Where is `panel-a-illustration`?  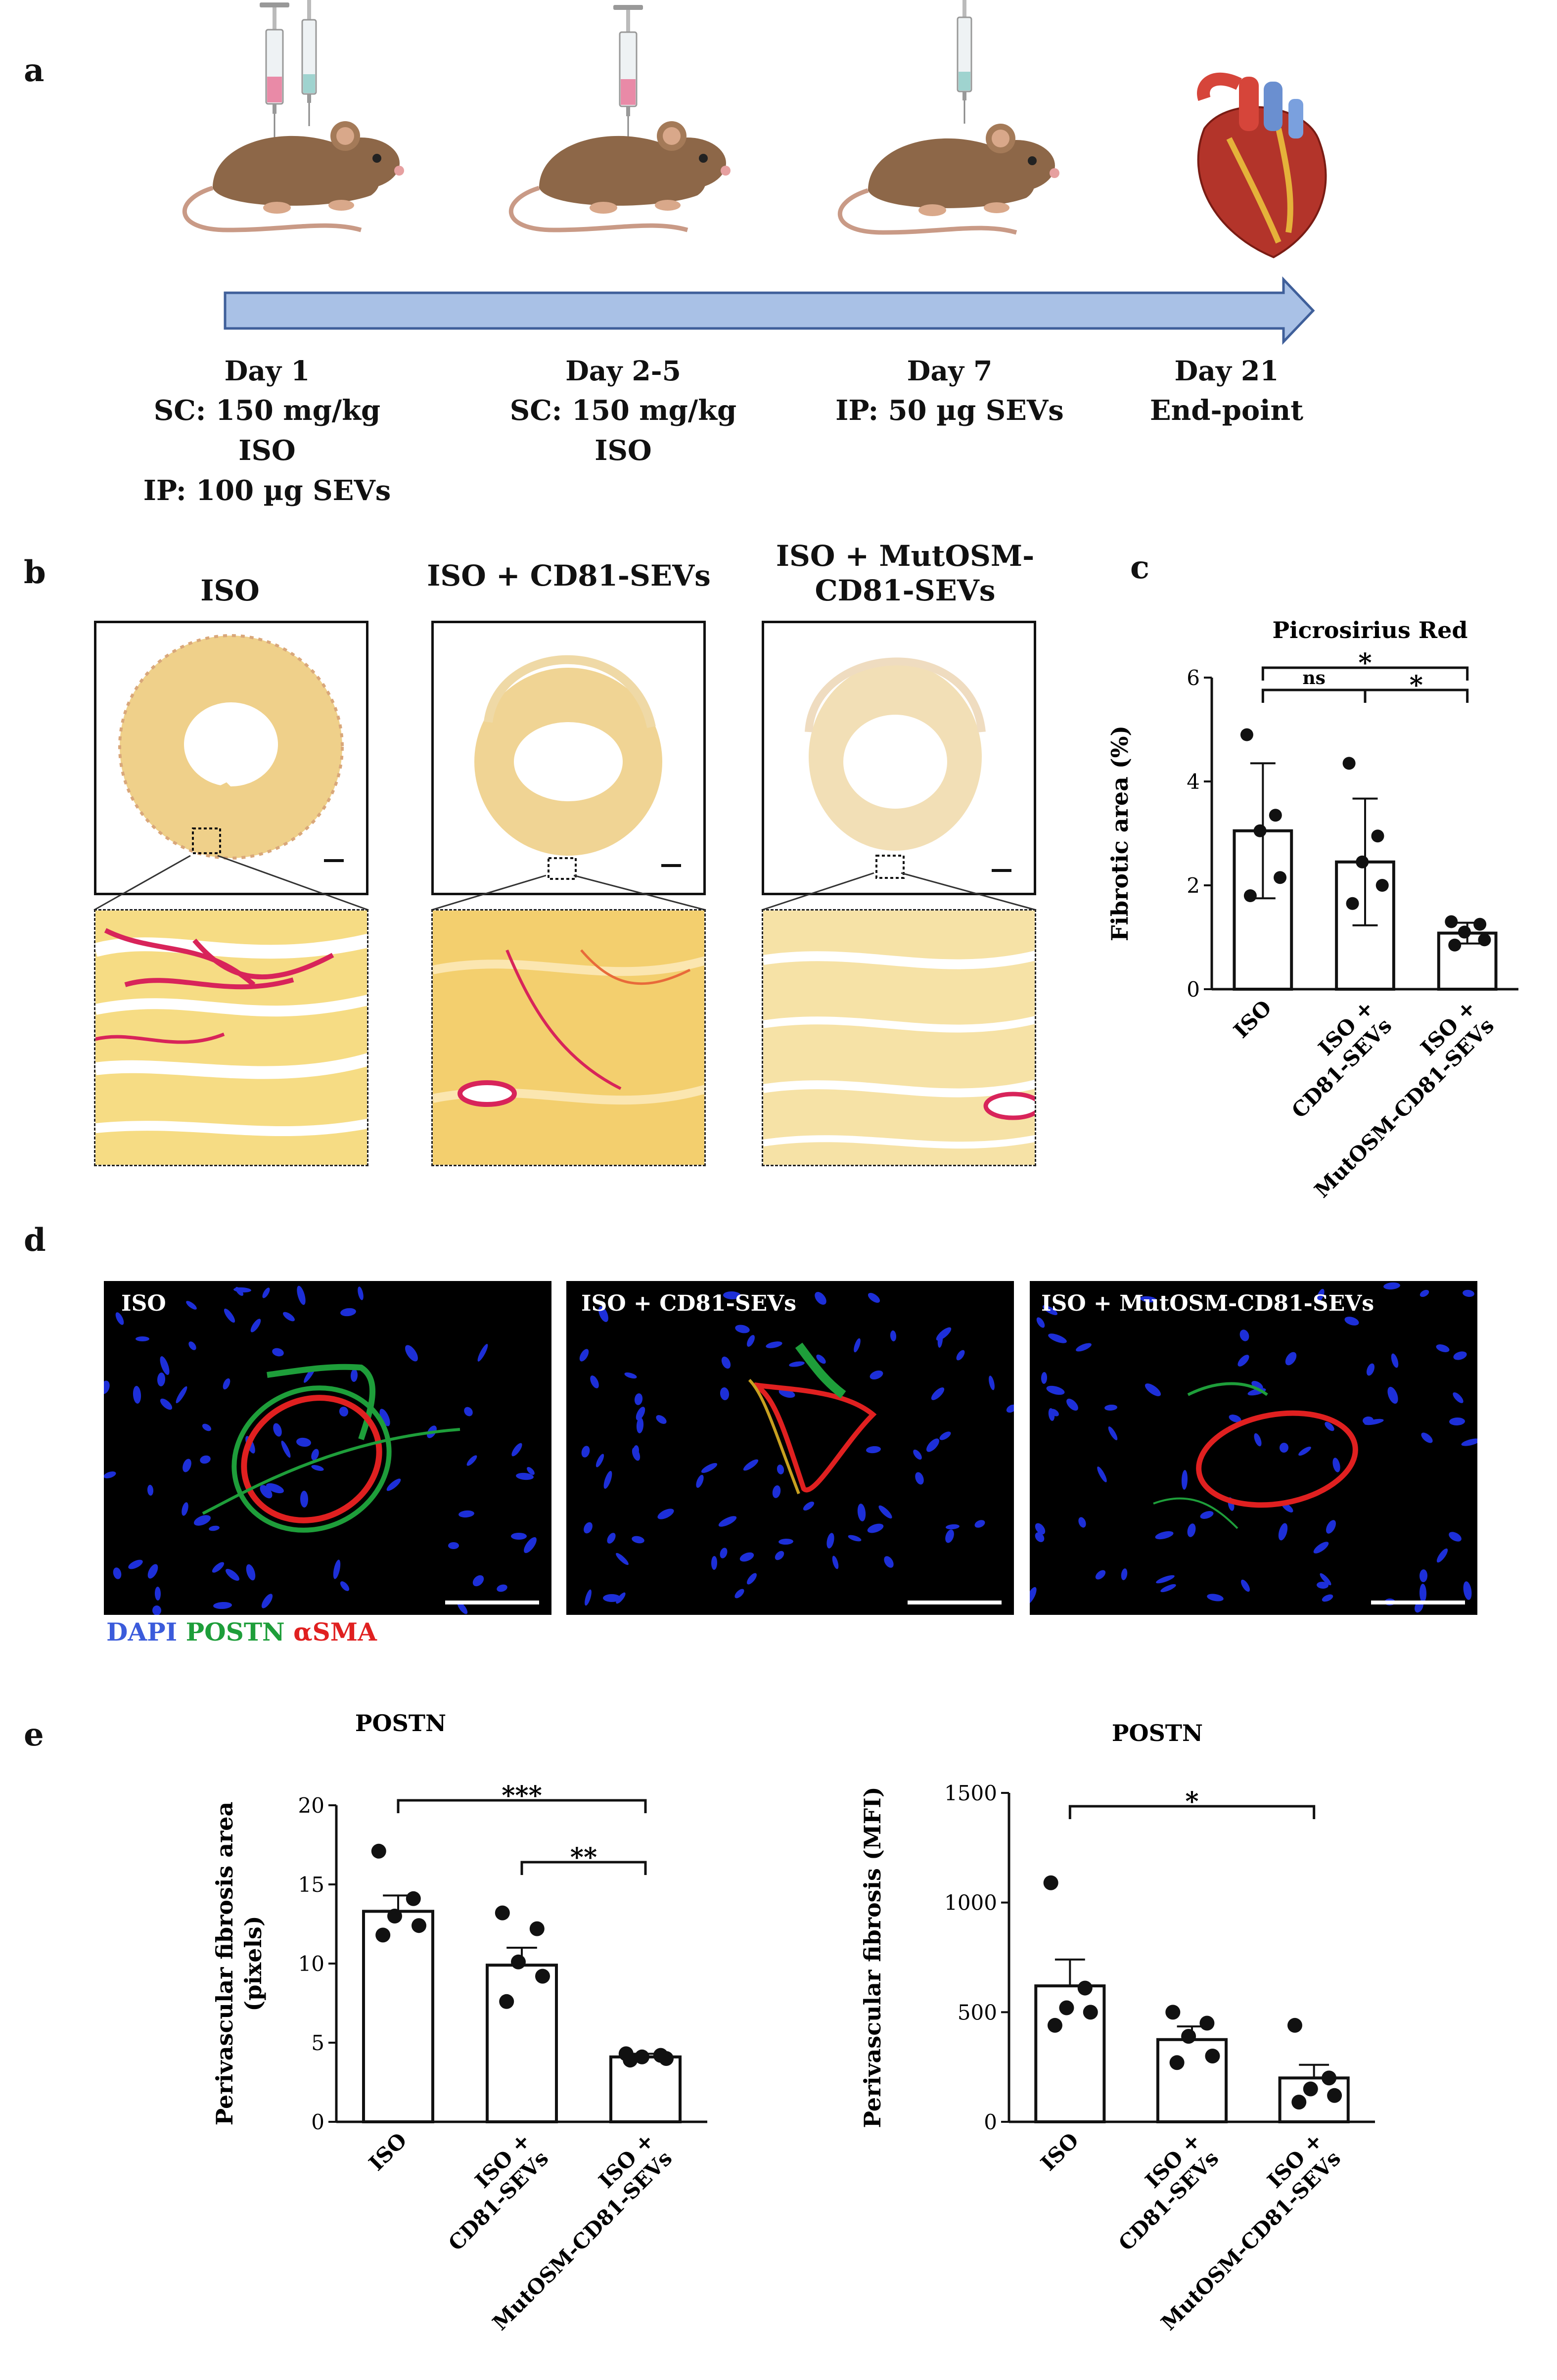 panel-a-illustration is located at coordinates (663, 172).